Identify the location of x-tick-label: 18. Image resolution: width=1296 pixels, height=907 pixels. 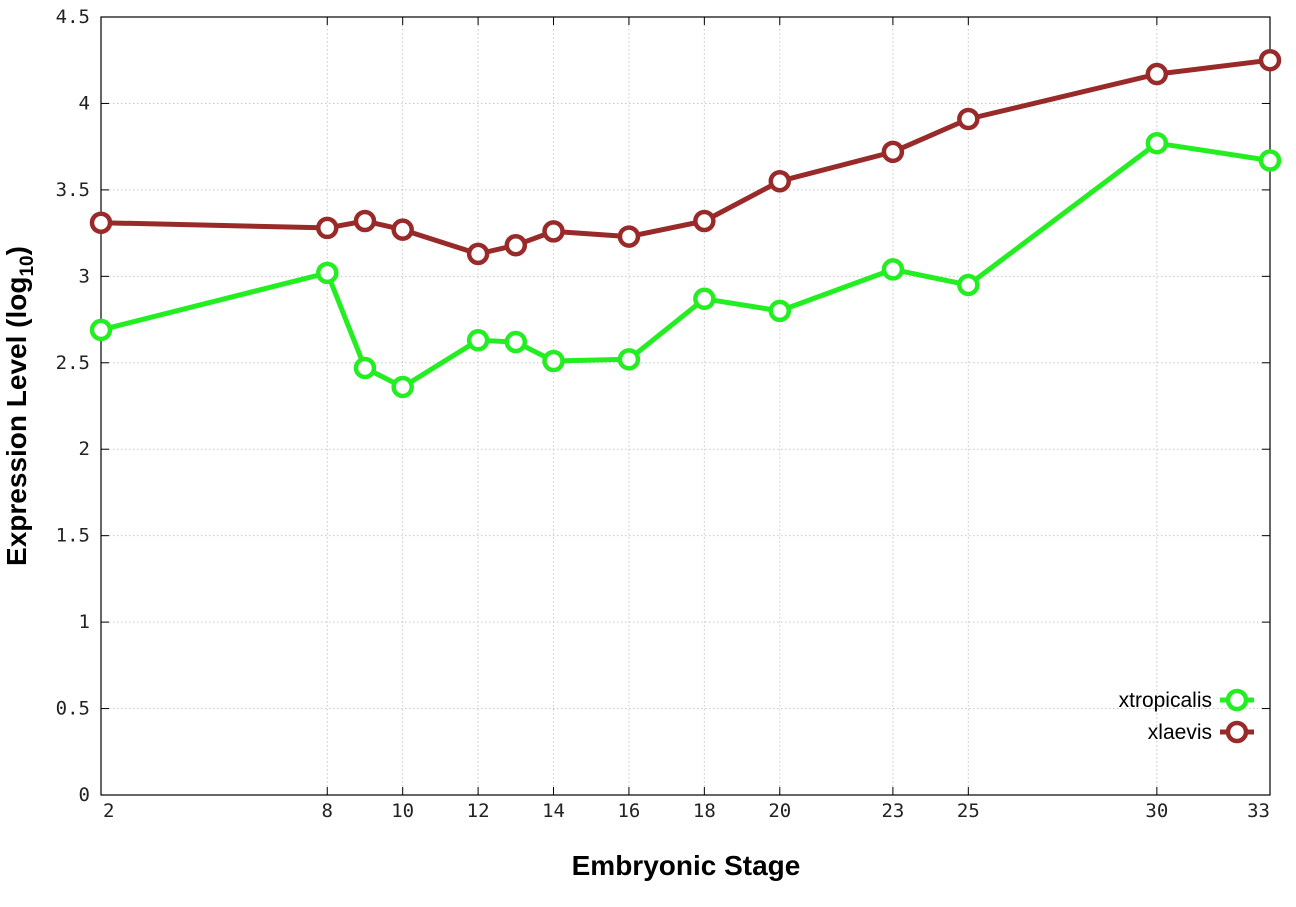
(704, 811).